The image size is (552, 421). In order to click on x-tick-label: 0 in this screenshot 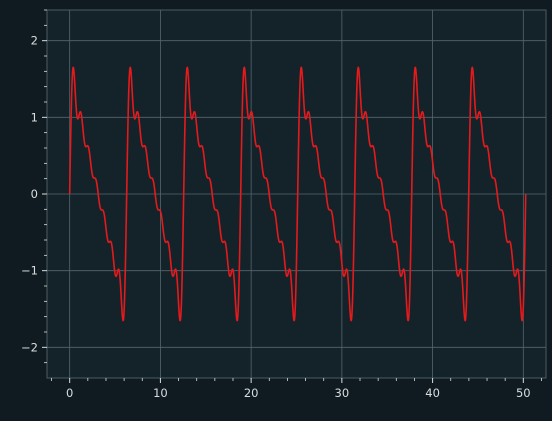, I will do `click(69, 393)`.